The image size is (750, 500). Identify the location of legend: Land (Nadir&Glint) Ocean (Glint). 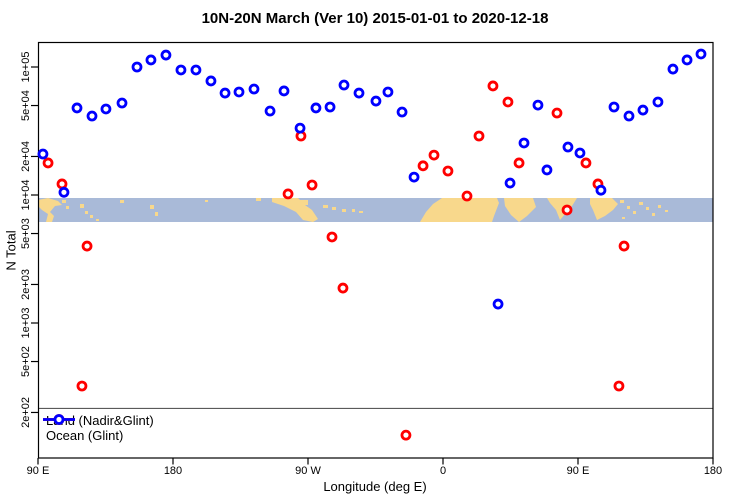
(97, 428).